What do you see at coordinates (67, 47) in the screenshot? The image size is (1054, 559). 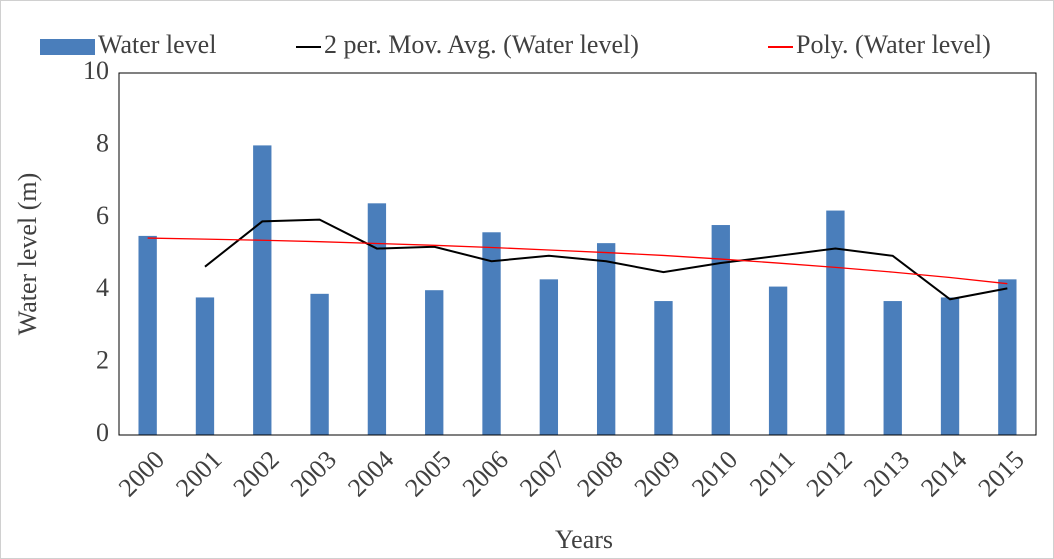 I see `legend-swatch` at bounding box center [67, 47].